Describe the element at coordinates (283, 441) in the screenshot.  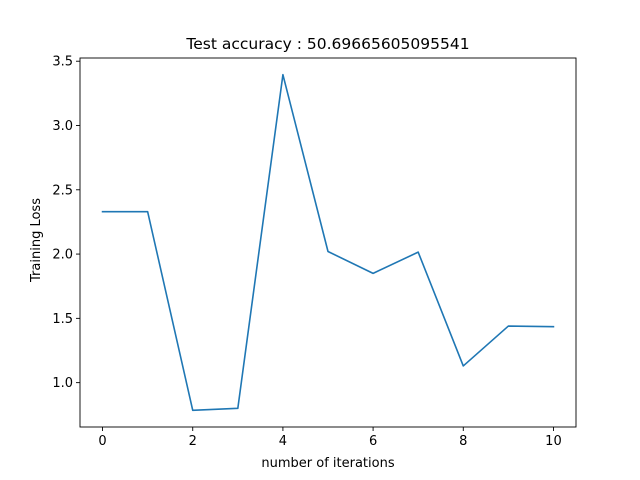
I see `x-tick-label: 4` at that location.